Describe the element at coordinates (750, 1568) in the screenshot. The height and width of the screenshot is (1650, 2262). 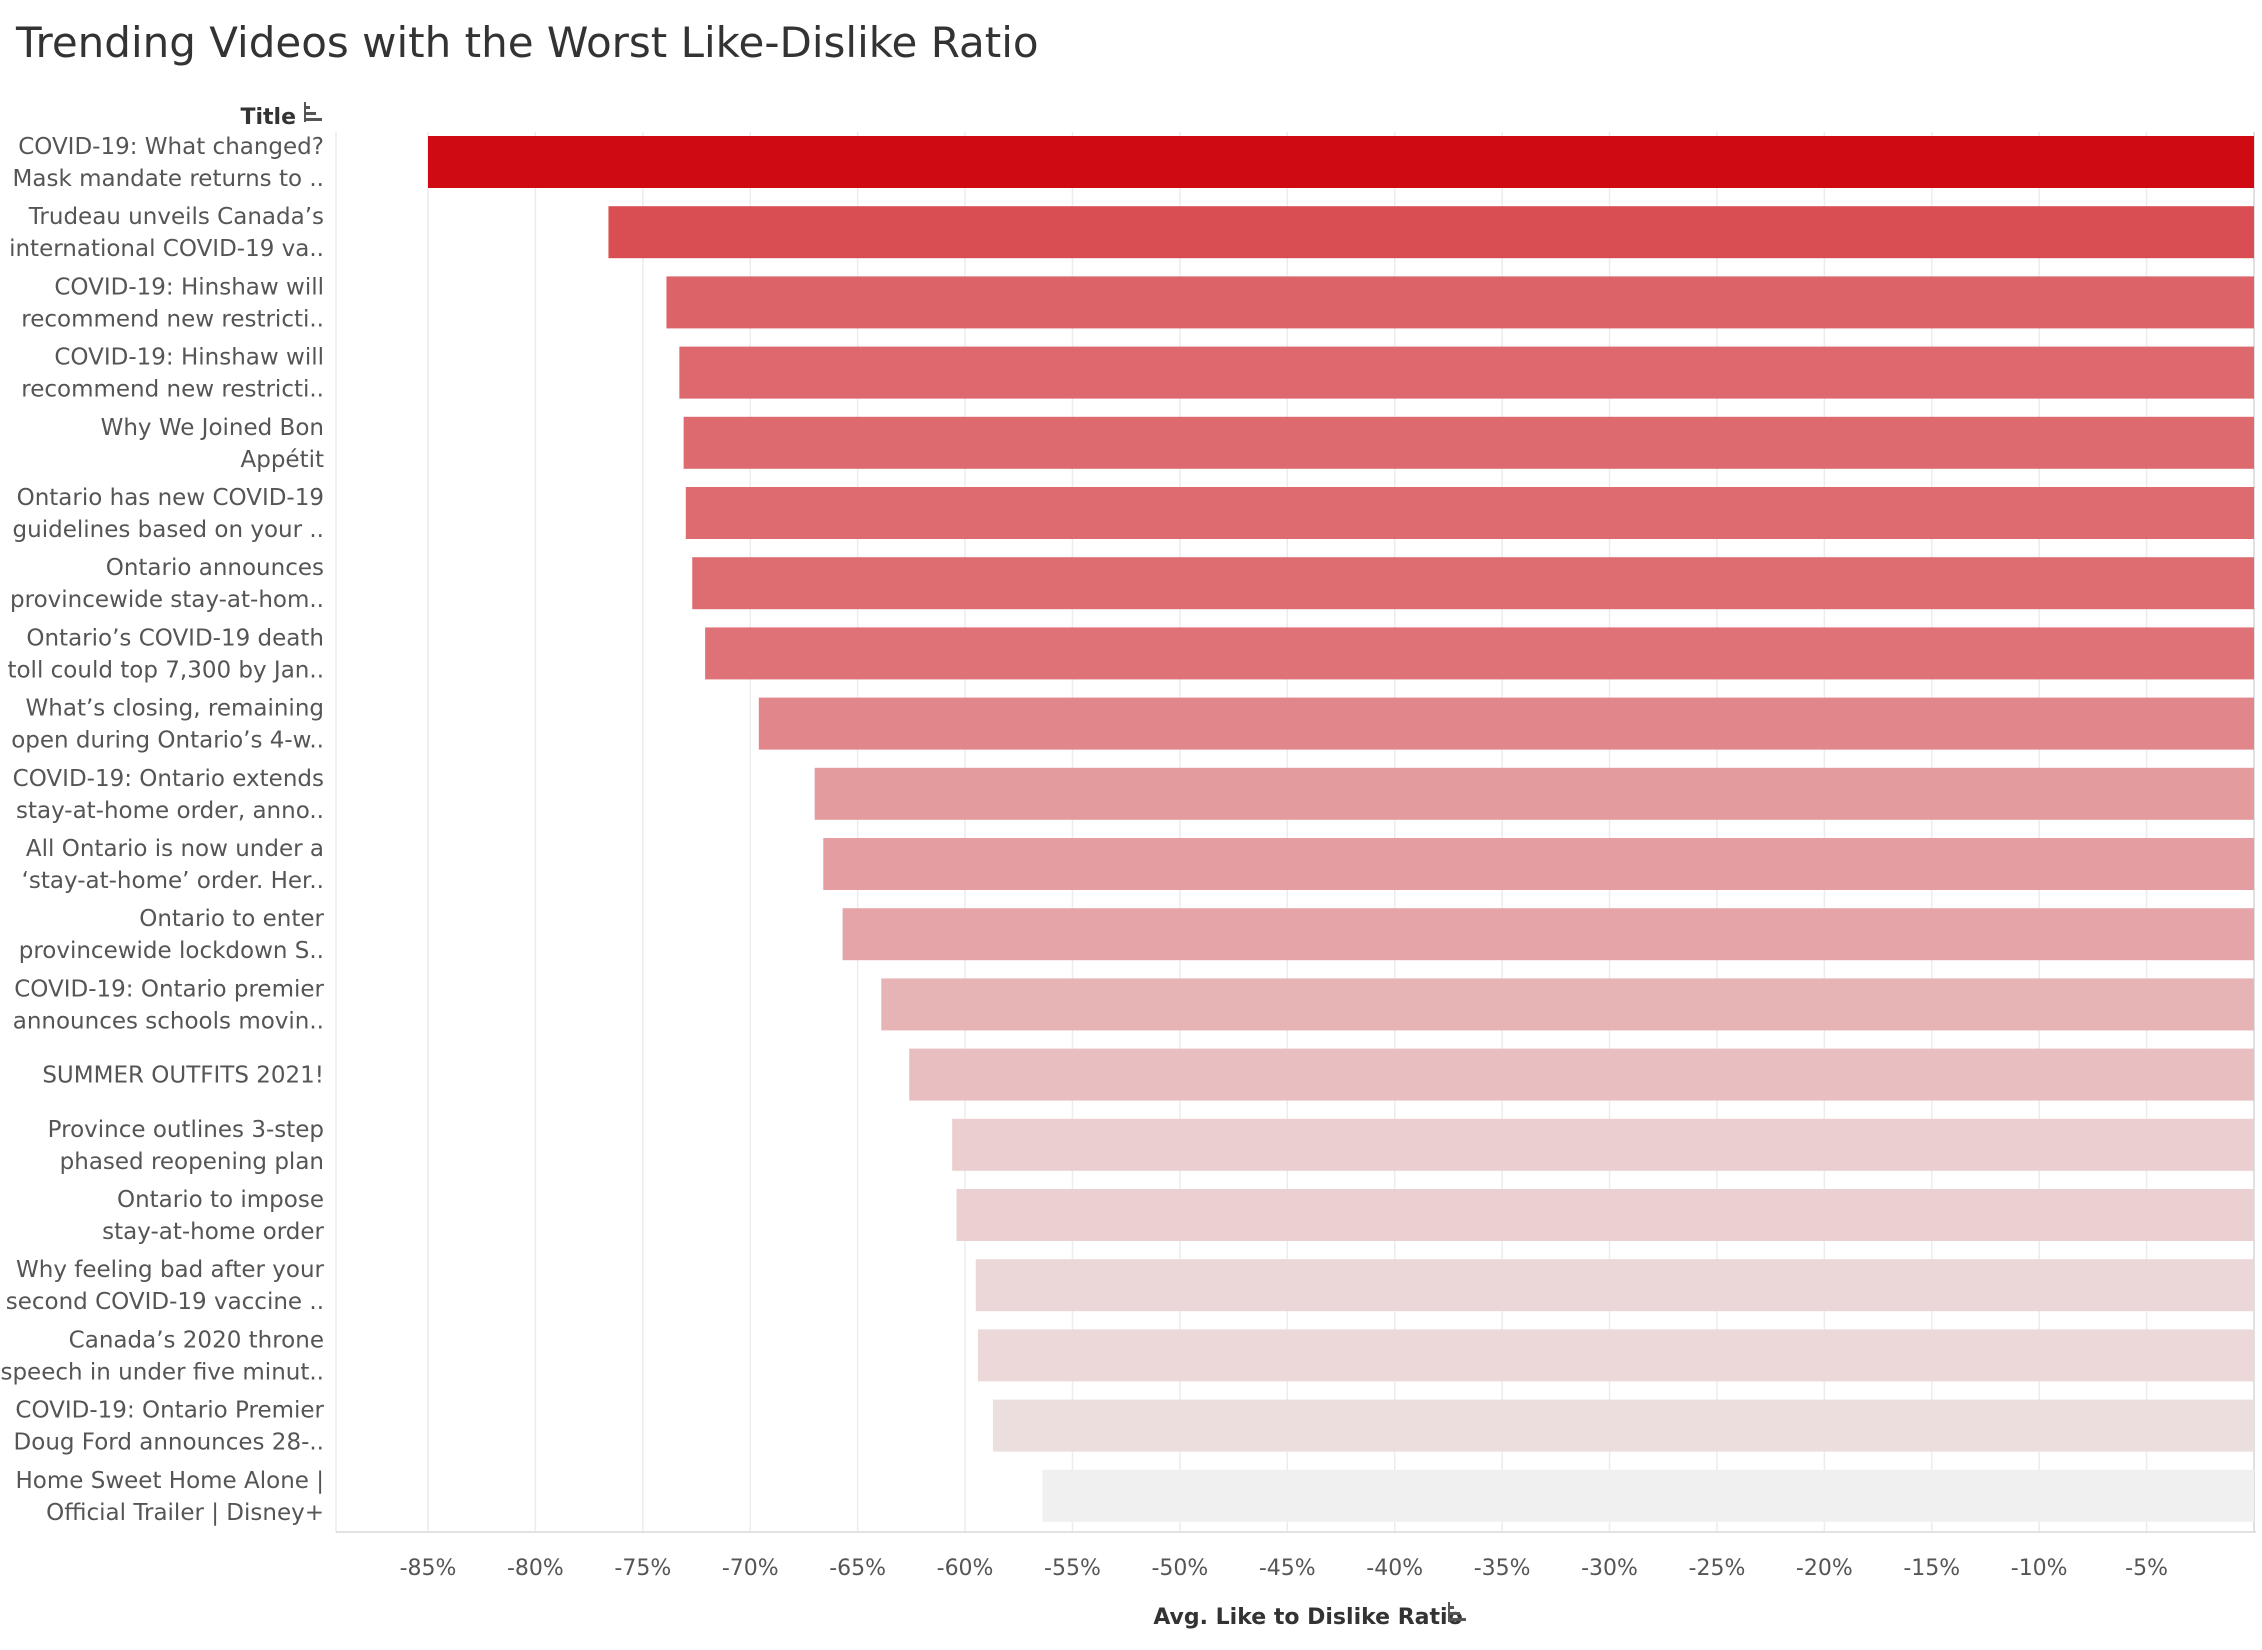
I see `x-tick-label: -70%` at that location.